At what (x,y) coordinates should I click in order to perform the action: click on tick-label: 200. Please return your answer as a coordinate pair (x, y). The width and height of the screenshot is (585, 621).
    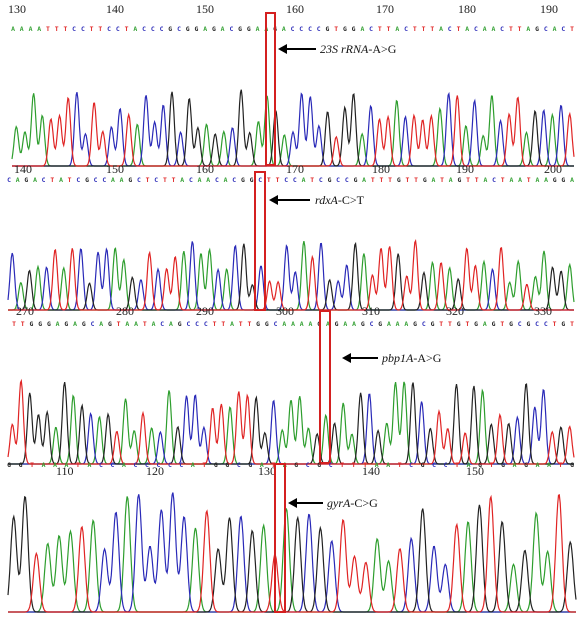
    Looking at the image, I should click on (553, 169).